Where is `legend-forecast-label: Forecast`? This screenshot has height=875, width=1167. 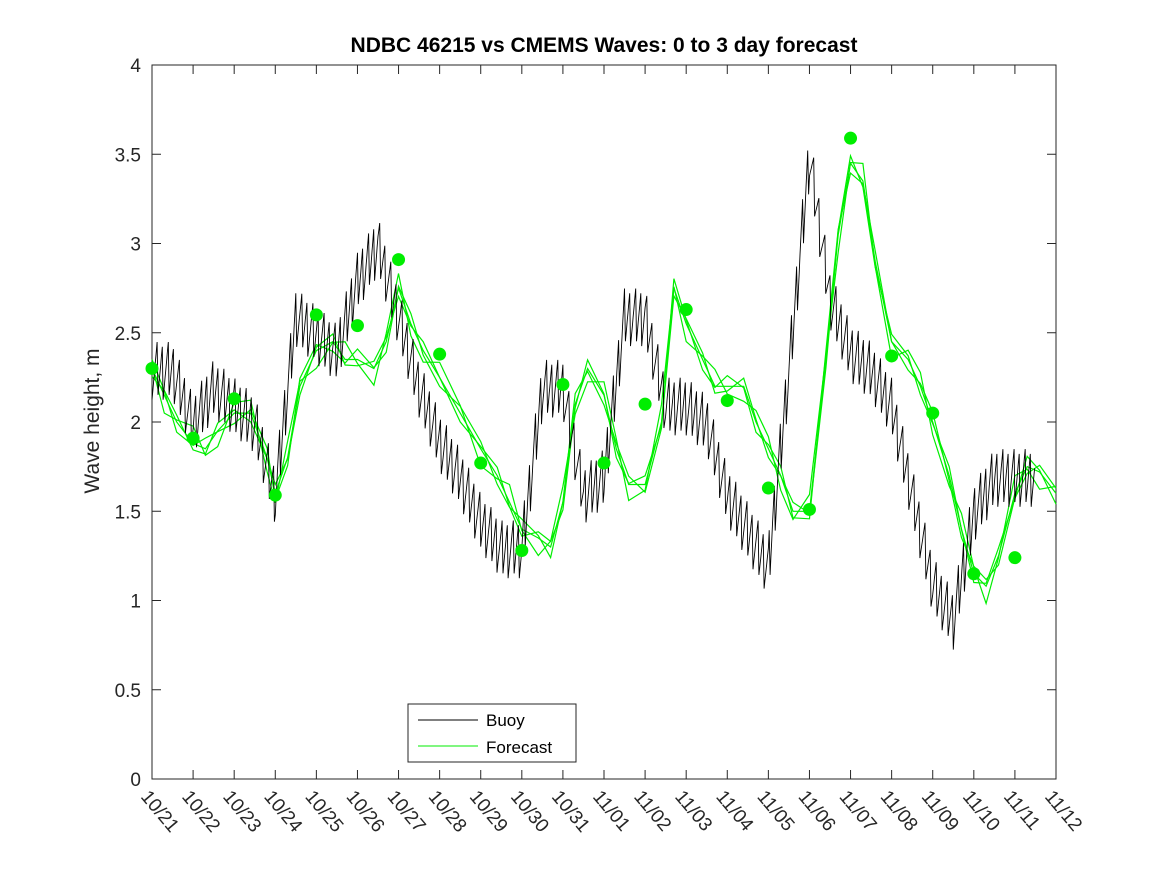 legend-forecast-label: Forecast is located at coordinates (519, 747).